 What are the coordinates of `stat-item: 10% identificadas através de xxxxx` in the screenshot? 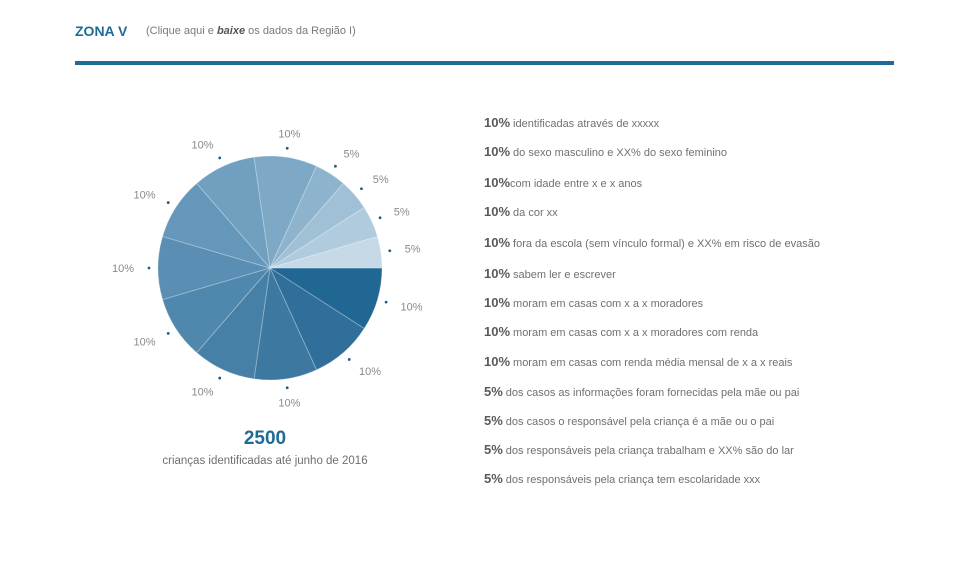 It's located at (571, 122).